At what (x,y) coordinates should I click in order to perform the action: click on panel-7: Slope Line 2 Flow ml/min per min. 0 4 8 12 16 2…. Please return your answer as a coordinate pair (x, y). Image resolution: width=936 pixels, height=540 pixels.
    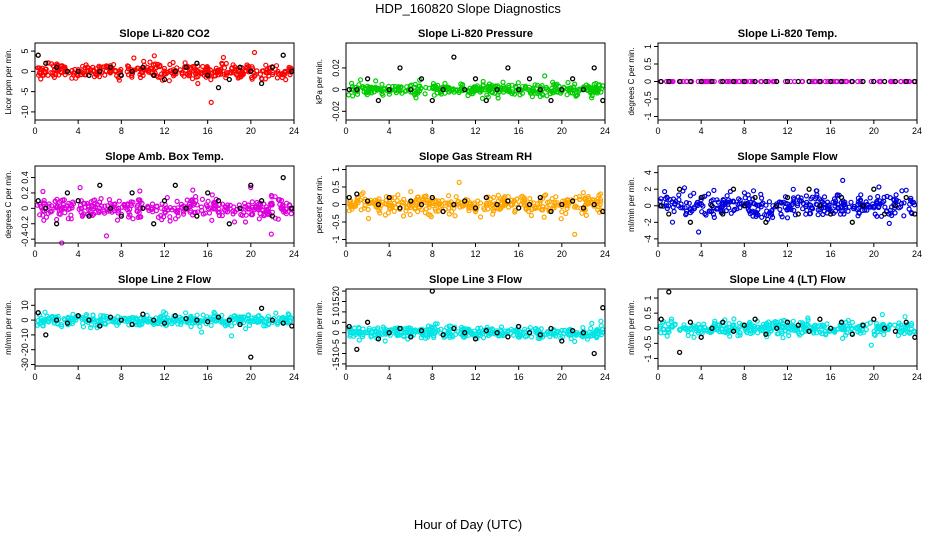
    Looking at the image, I should click on (151, 328).